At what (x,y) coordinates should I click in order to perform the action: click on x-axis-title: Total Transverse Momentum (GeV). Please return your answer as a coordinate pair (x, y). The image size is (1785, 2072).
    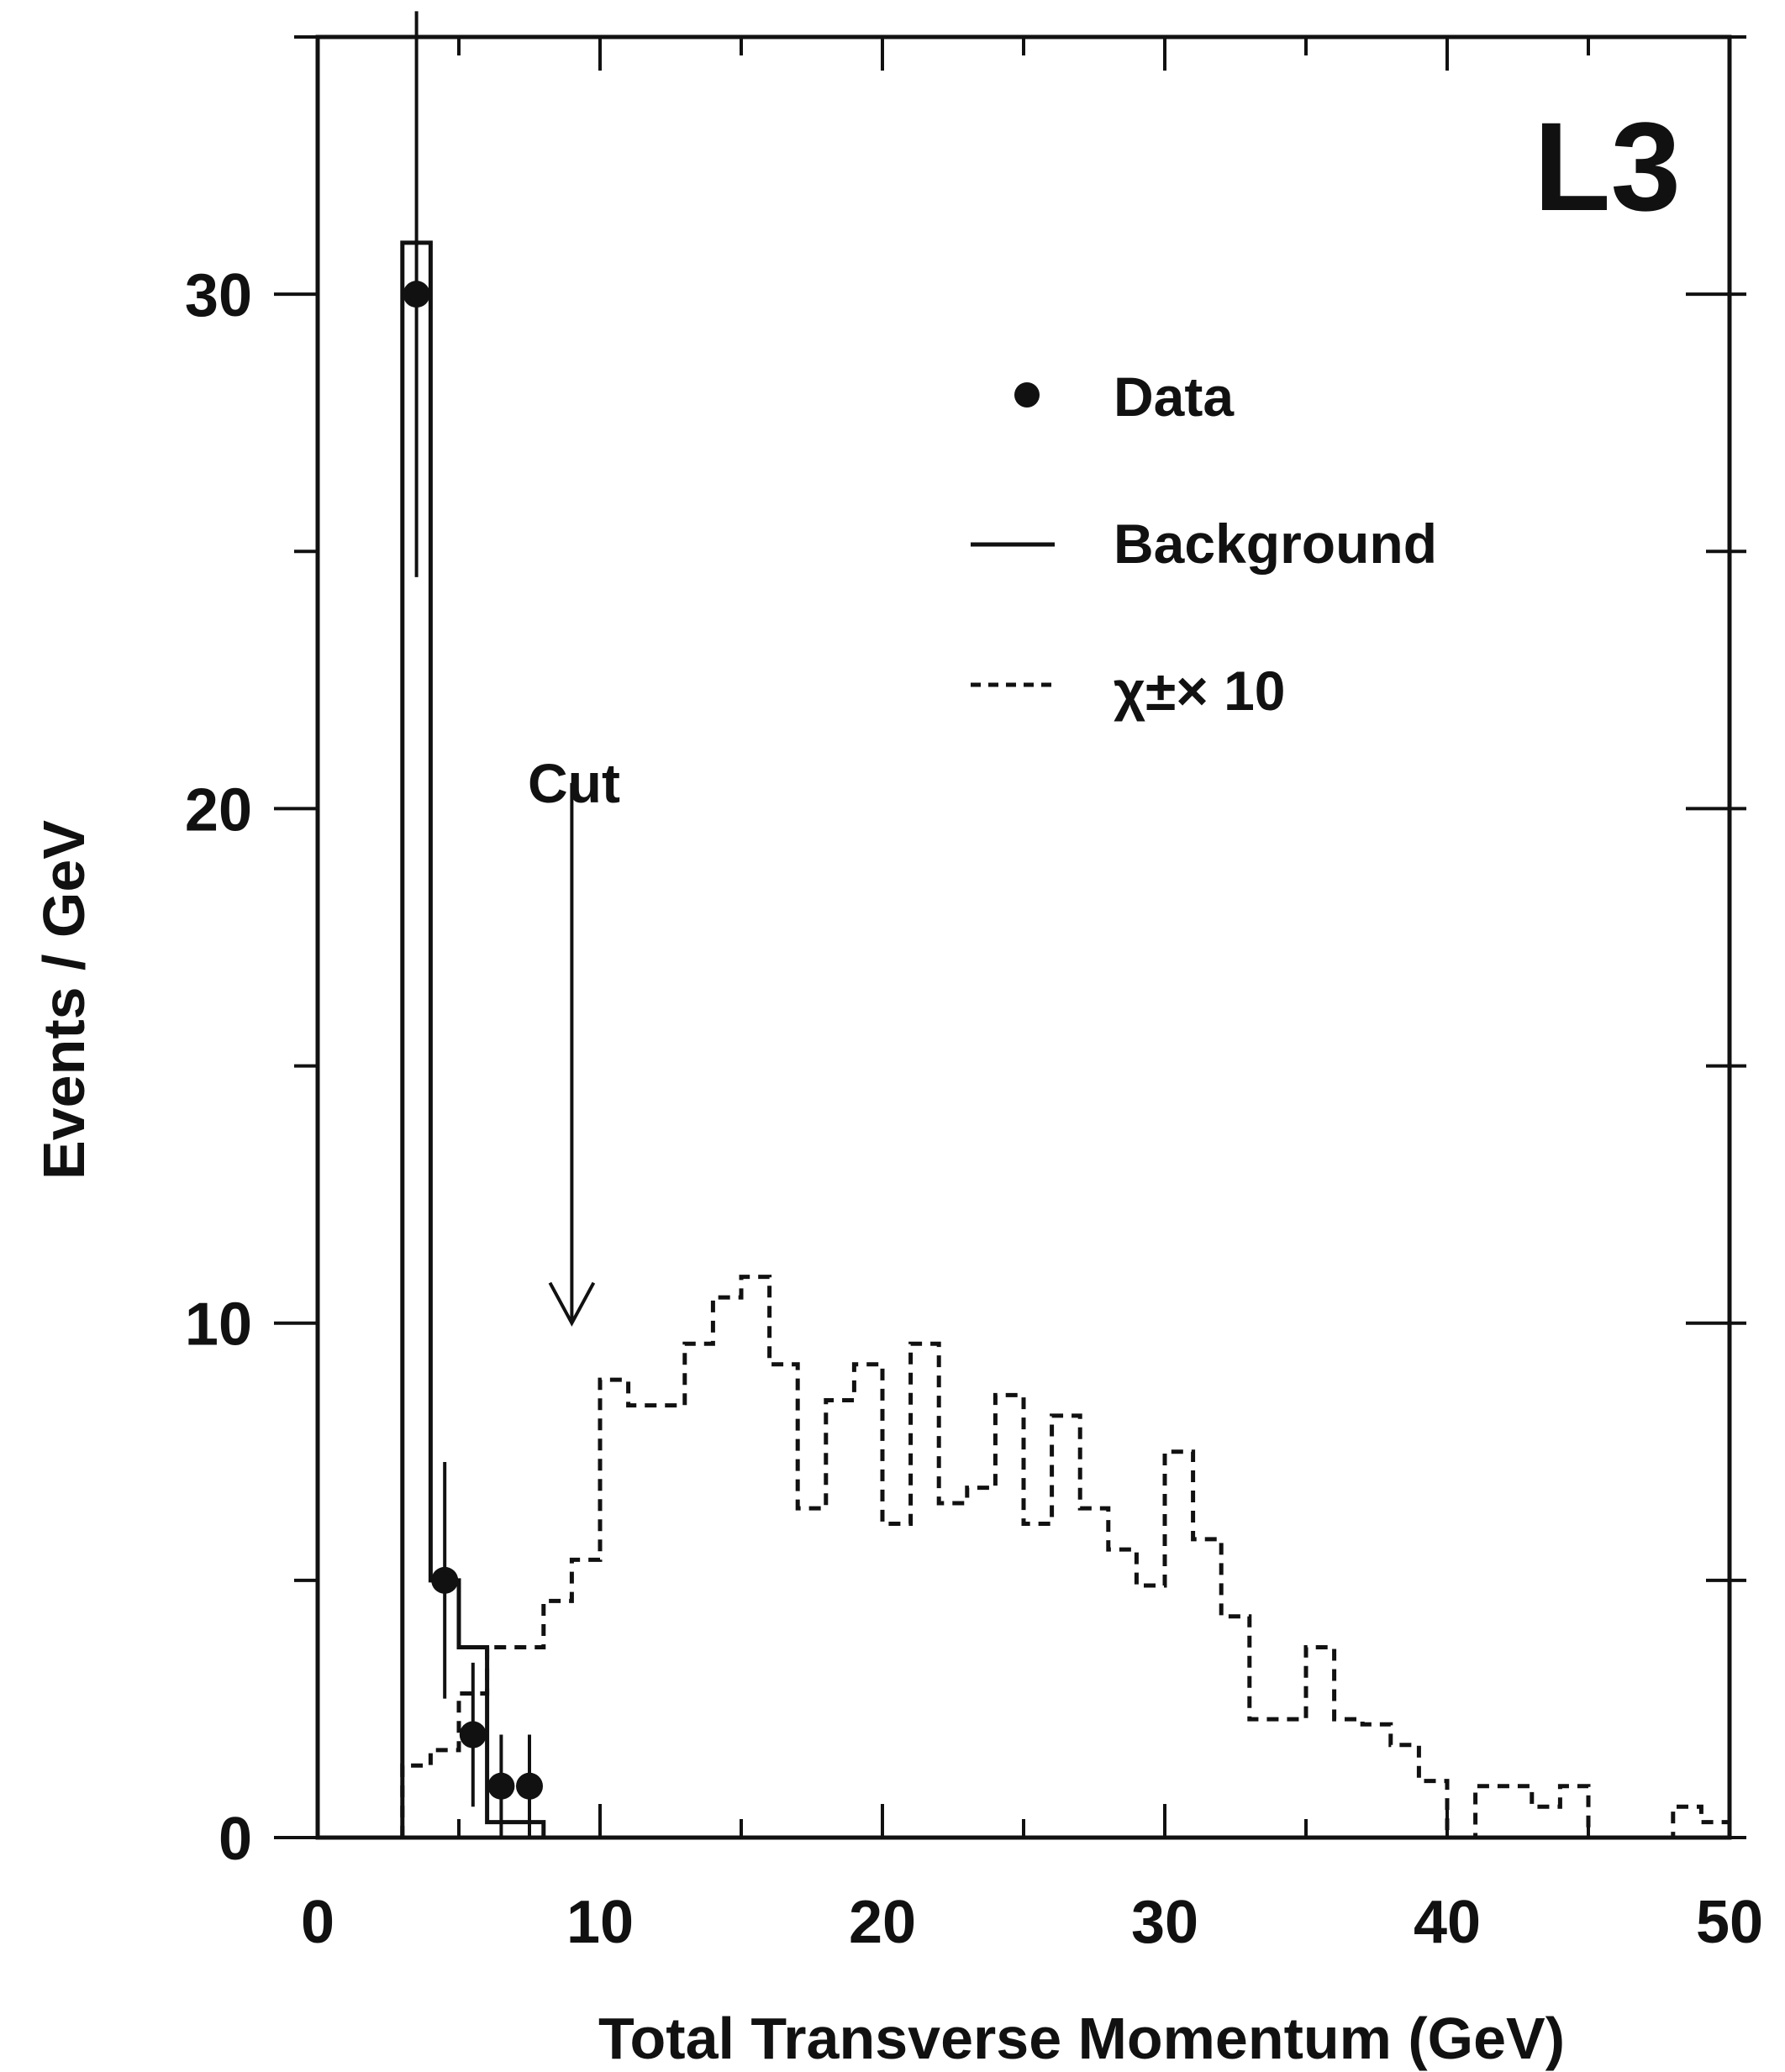
    Looking at the image, I should click on (1082, 2038).